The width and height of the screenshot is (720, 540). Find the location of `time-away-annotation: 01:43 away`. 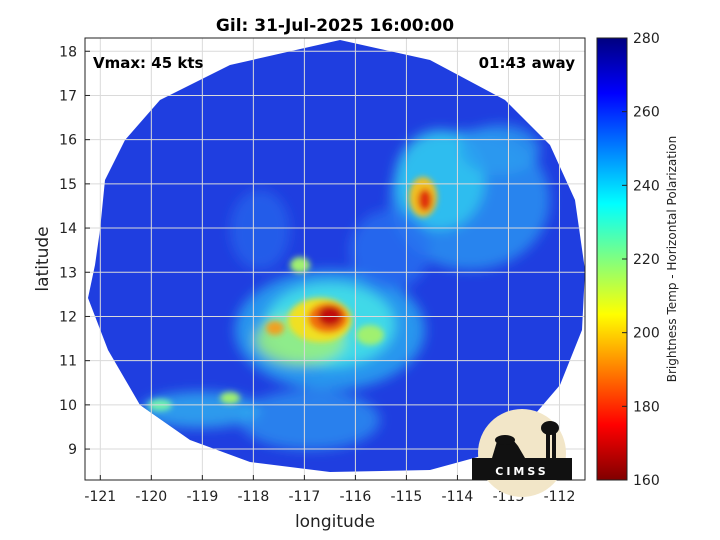

time-away-annotation: 01:43 away is located at coordinates (527, 63).